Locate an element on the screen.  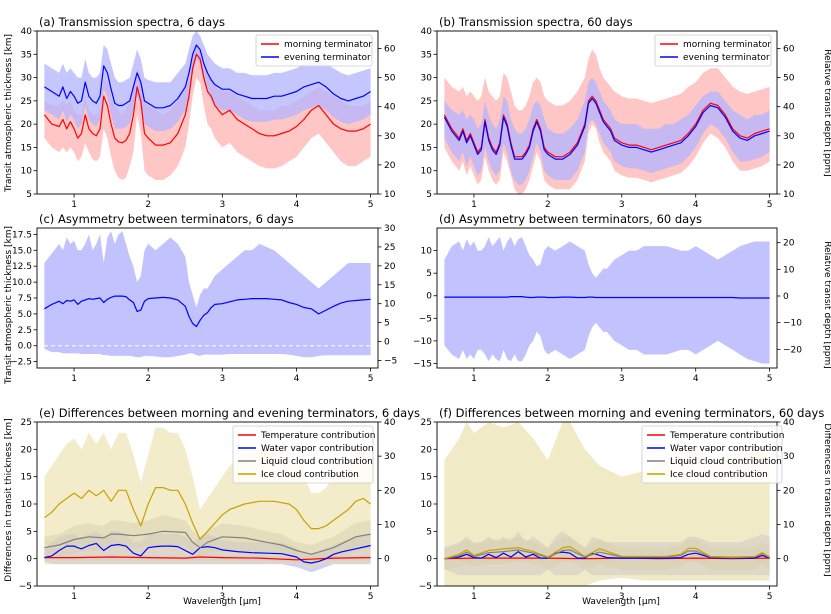
y2-tick-label: 60 is located at coordinates (789, 49).